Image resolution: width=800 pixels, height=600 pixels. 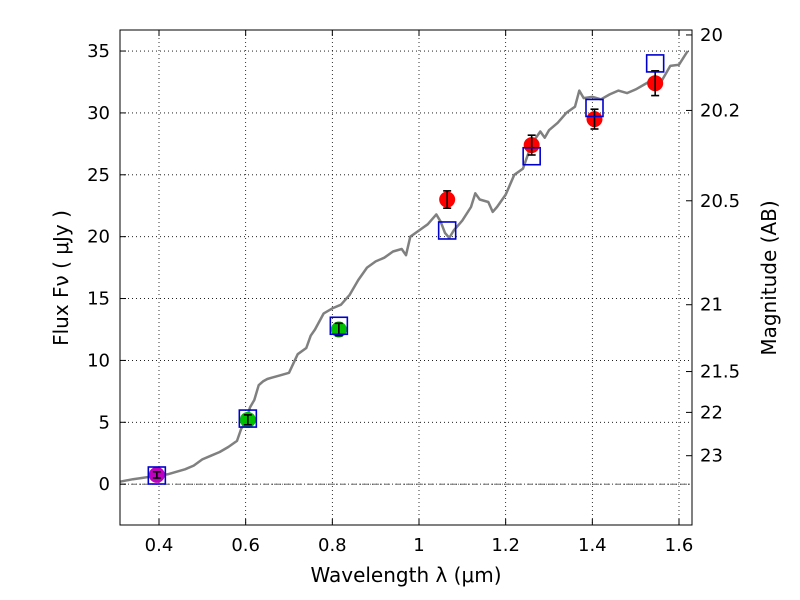 I want to click on magnitude-tick-label: 20.5, so click(x=720, y=201).